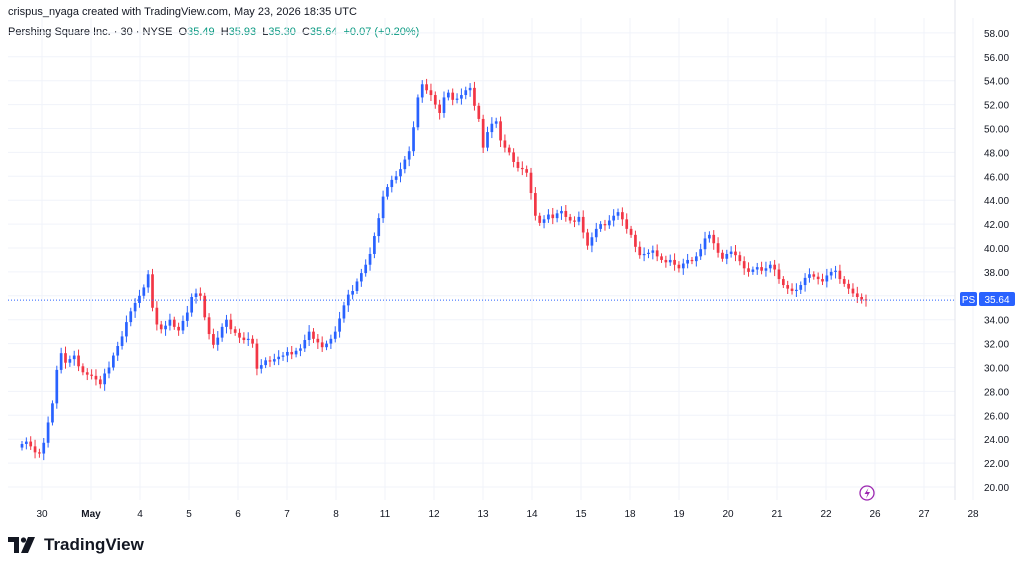  What do you see at coordinates (242, 32) in the screenshot?
I see `high-value: 35.93` at bounding box center [242, 32].